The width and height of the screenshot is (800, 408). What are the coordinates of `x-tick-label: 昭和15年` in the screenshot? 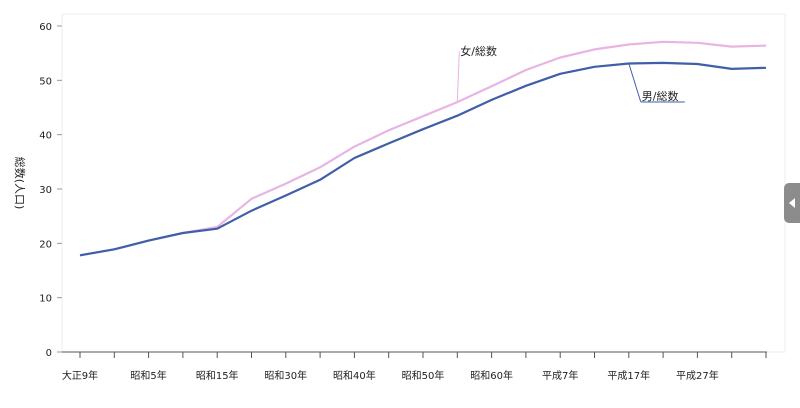 It's located at (217, 375).